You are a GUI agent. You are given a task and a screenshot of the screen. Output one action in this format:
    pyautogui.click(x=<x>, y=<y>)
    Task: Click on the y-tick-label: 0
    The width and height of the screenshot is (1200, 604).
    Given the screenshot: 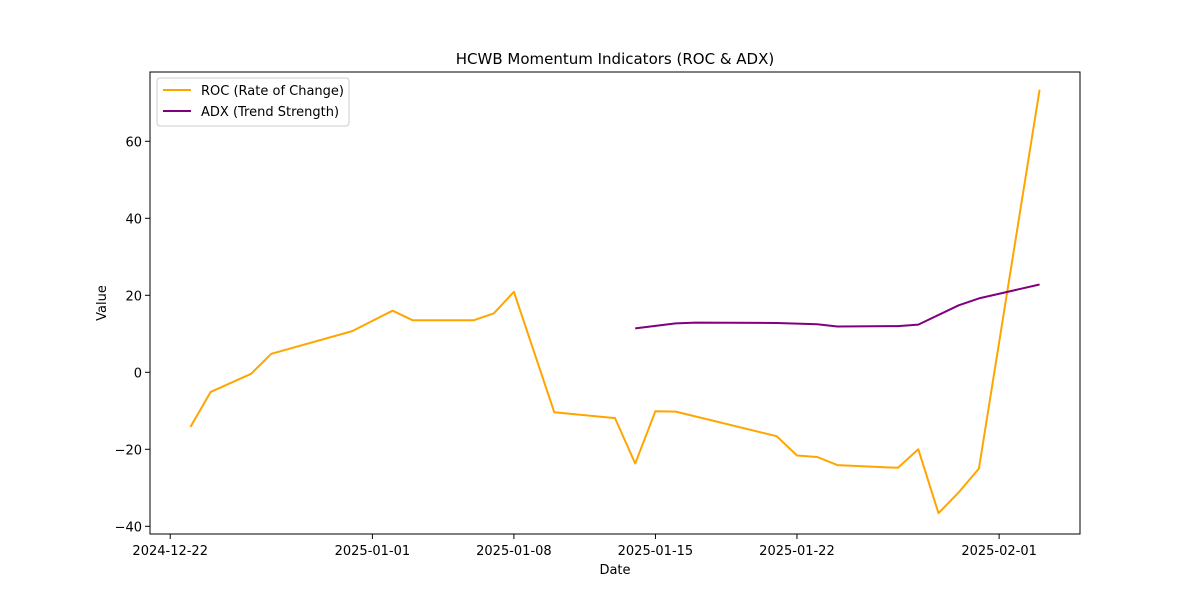 What is the action you would take?
    pyautogui.click(x=138, y=373)
    